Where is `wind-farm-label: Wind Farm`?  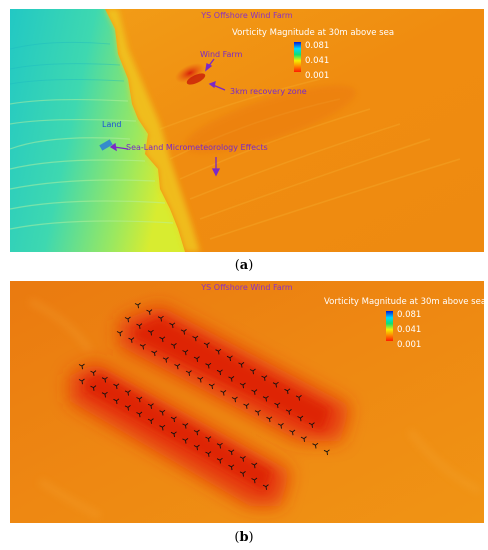 wind-farm-label: Wind Farm is located at coordinates (221, 54).